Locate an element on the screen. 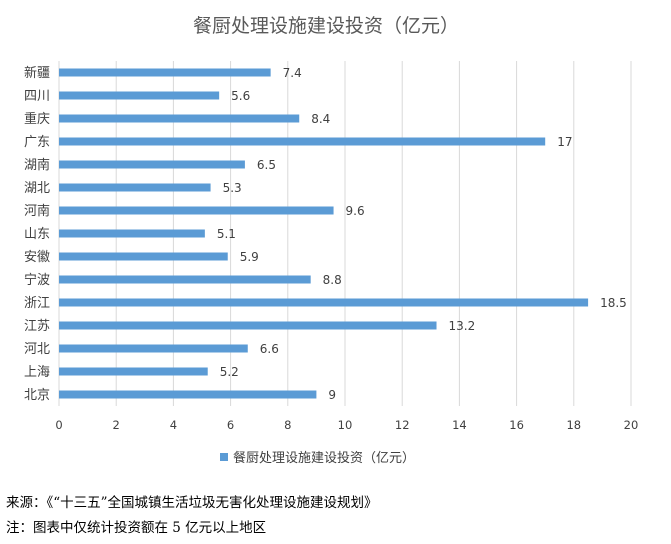 This screenshot has width=671, height=544. x-tick-label: 0 is located at coordinates (58, 425).